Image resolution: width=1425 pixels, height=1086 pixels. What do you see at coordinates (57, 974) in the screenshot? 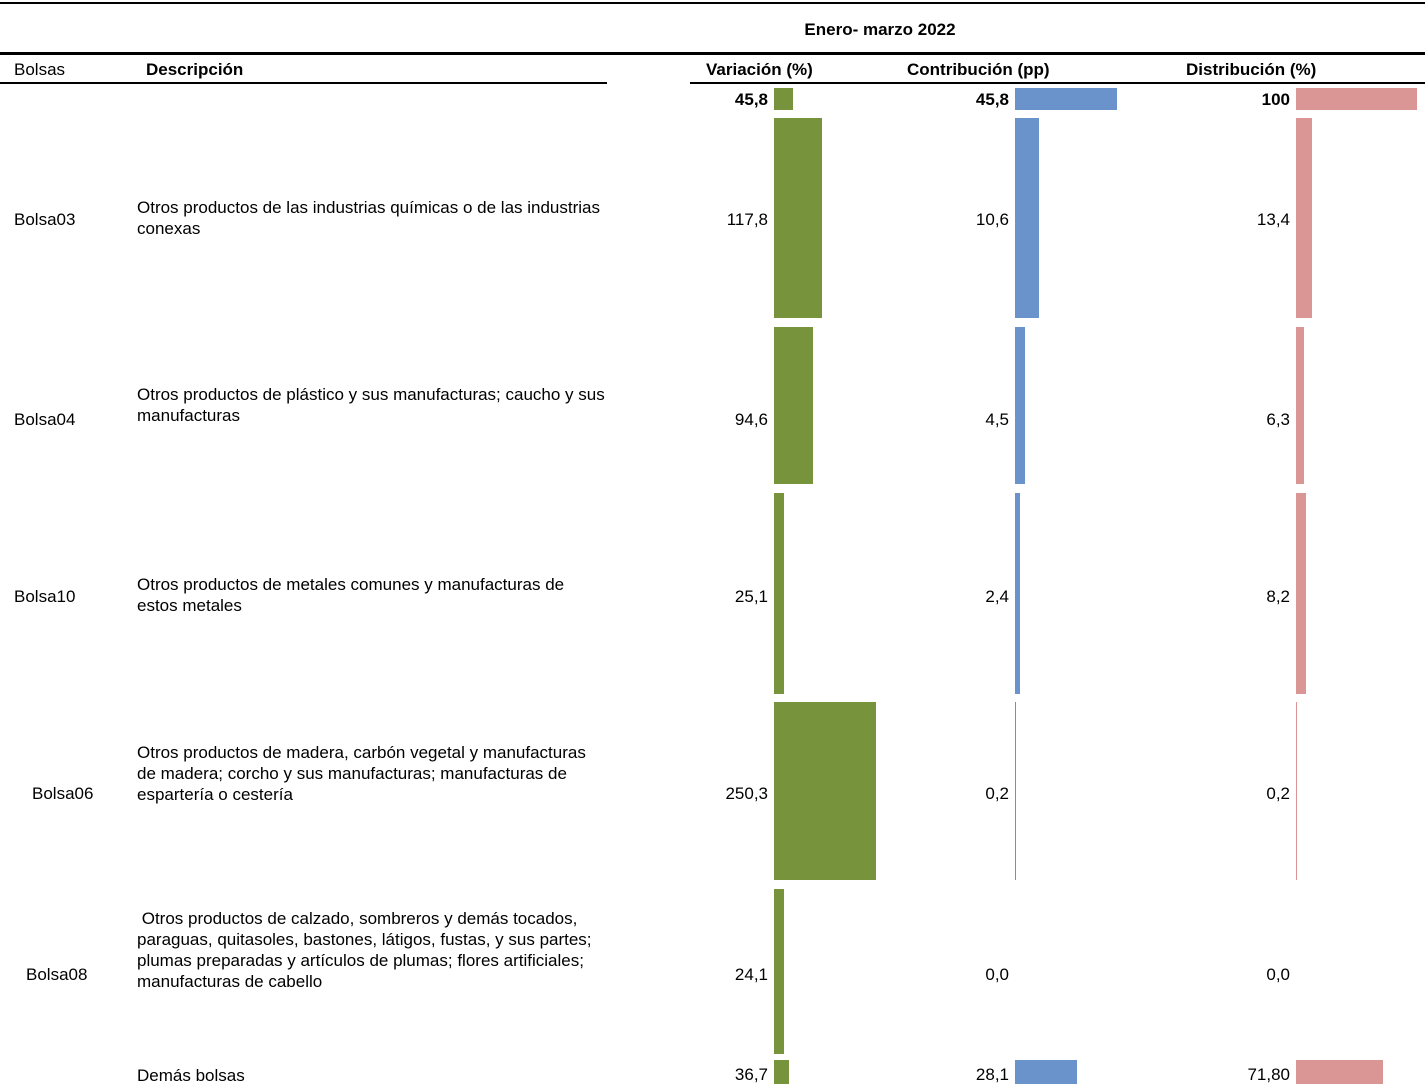
I see `row-bolsa: Bolsa08` at bounding box center [57, 974].